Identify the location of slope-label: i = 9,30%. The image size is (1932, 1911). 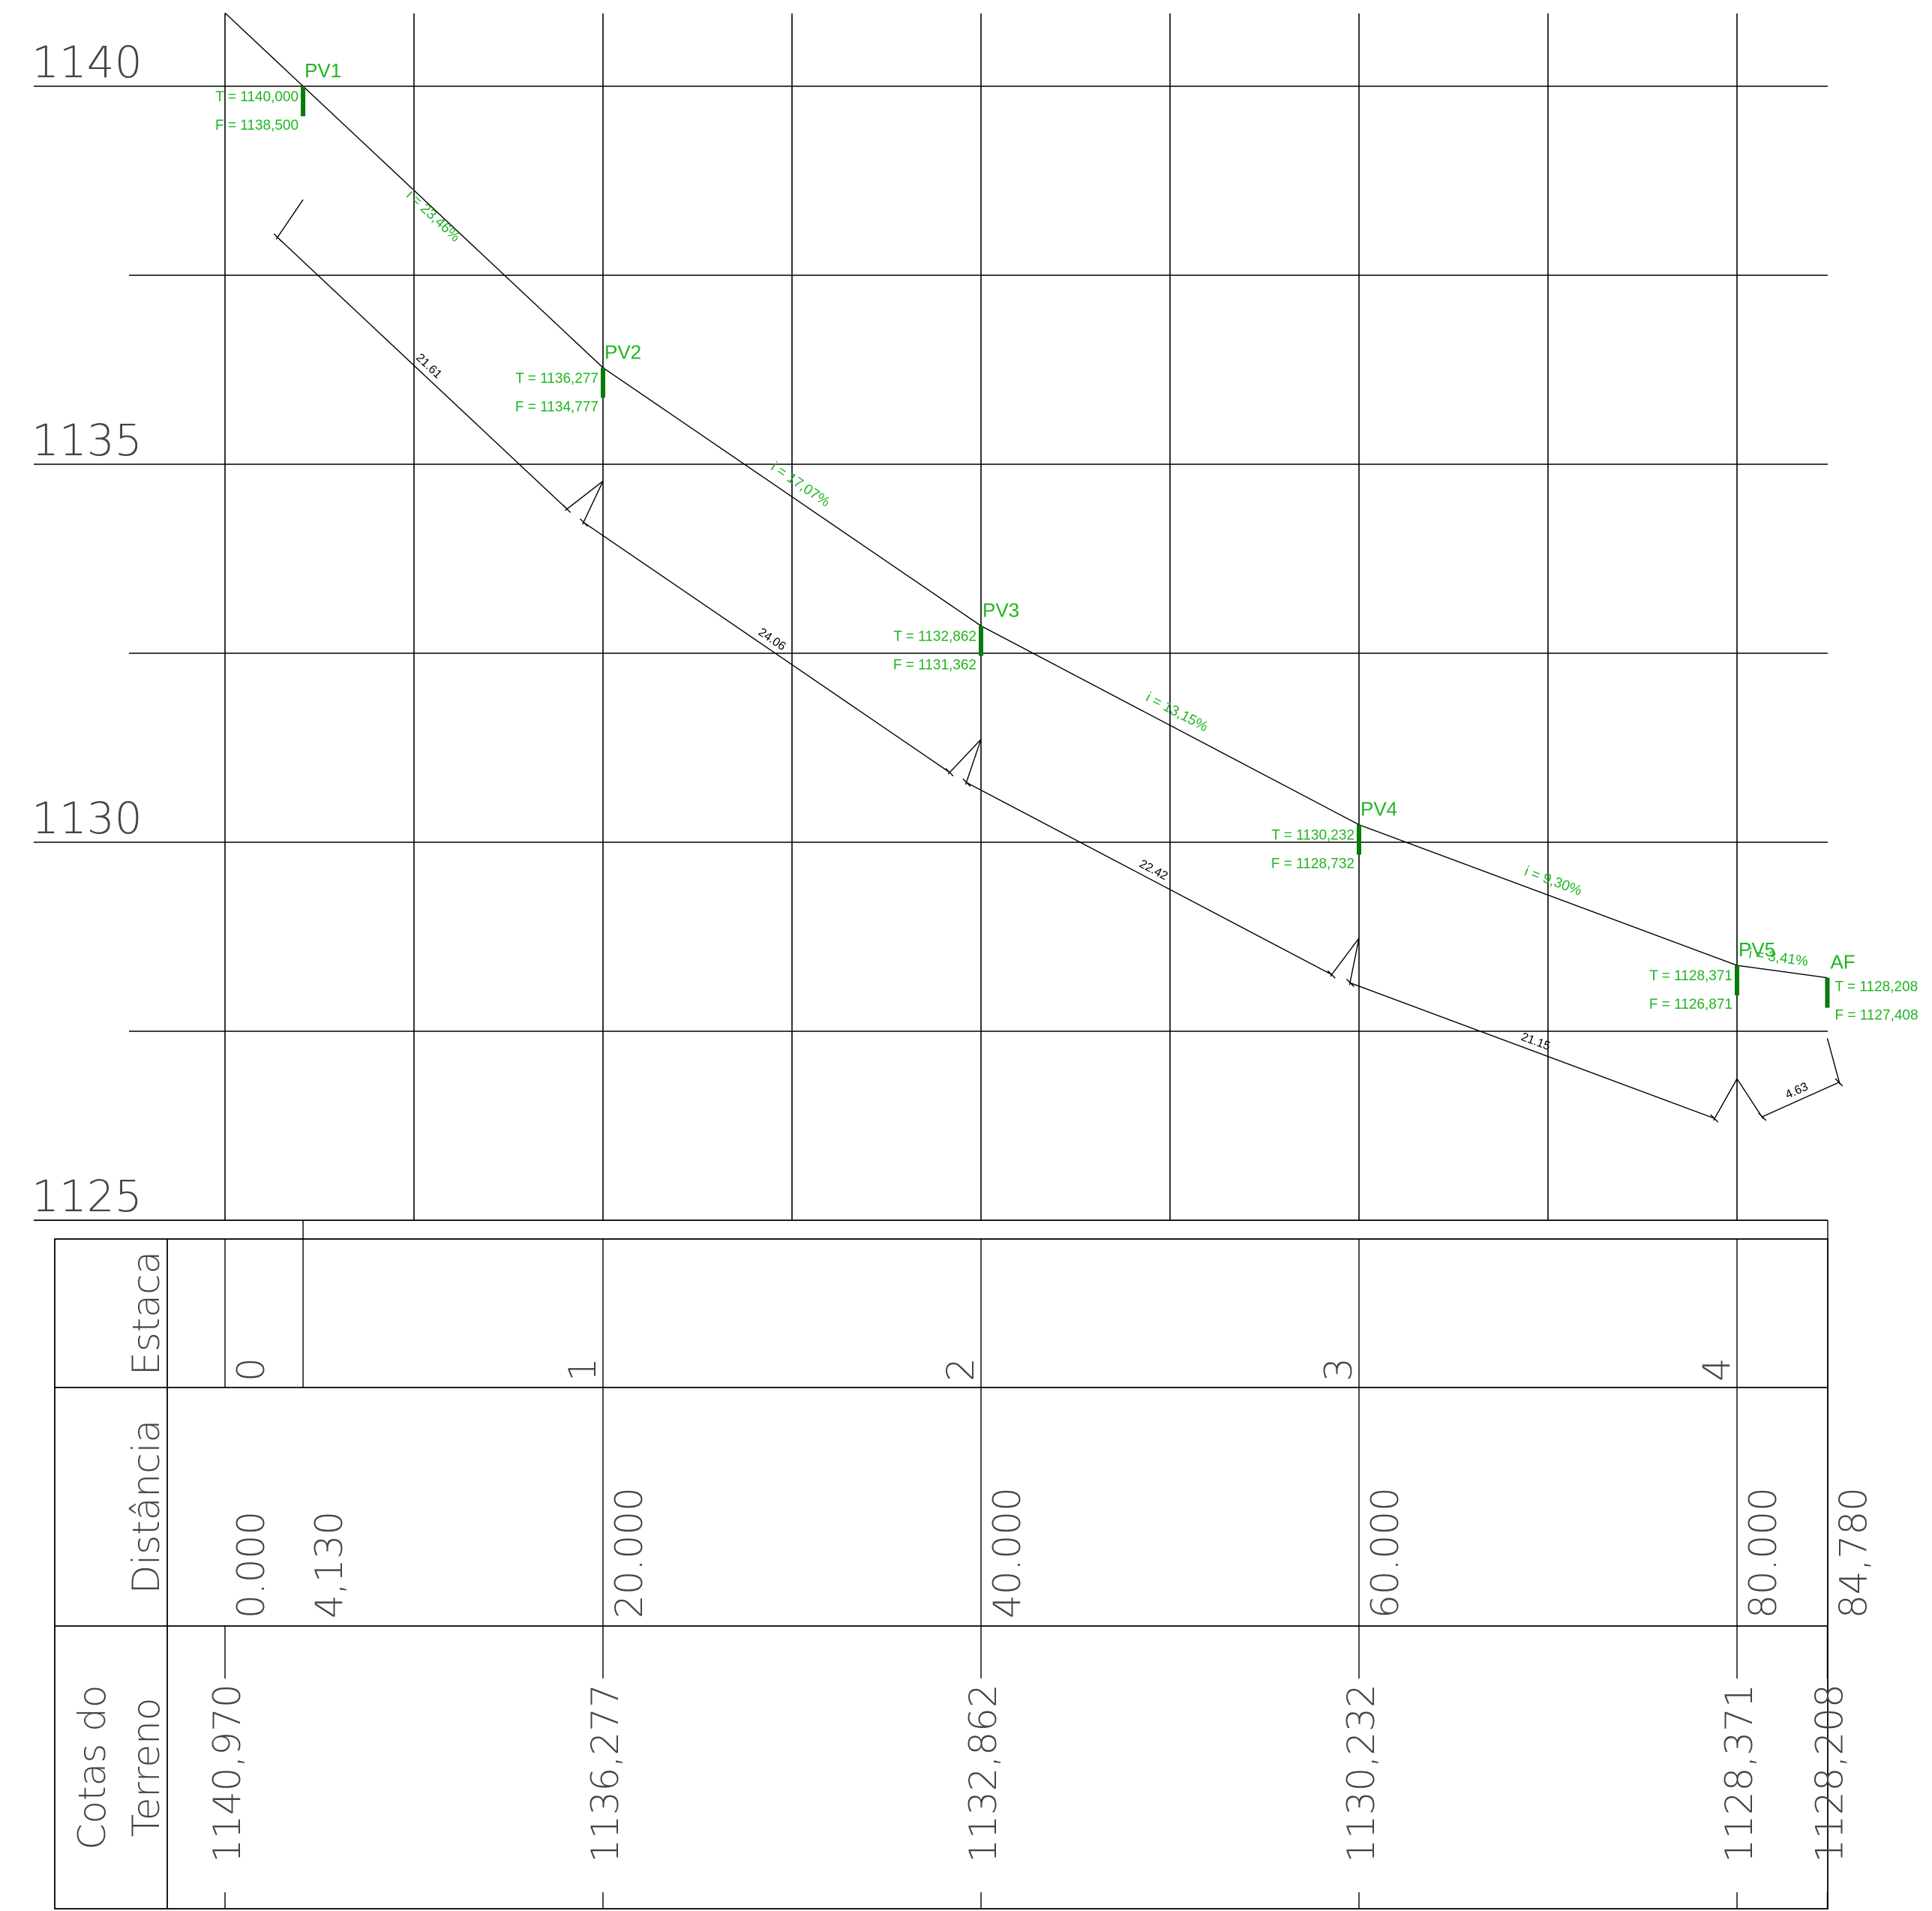
(1553, 881).